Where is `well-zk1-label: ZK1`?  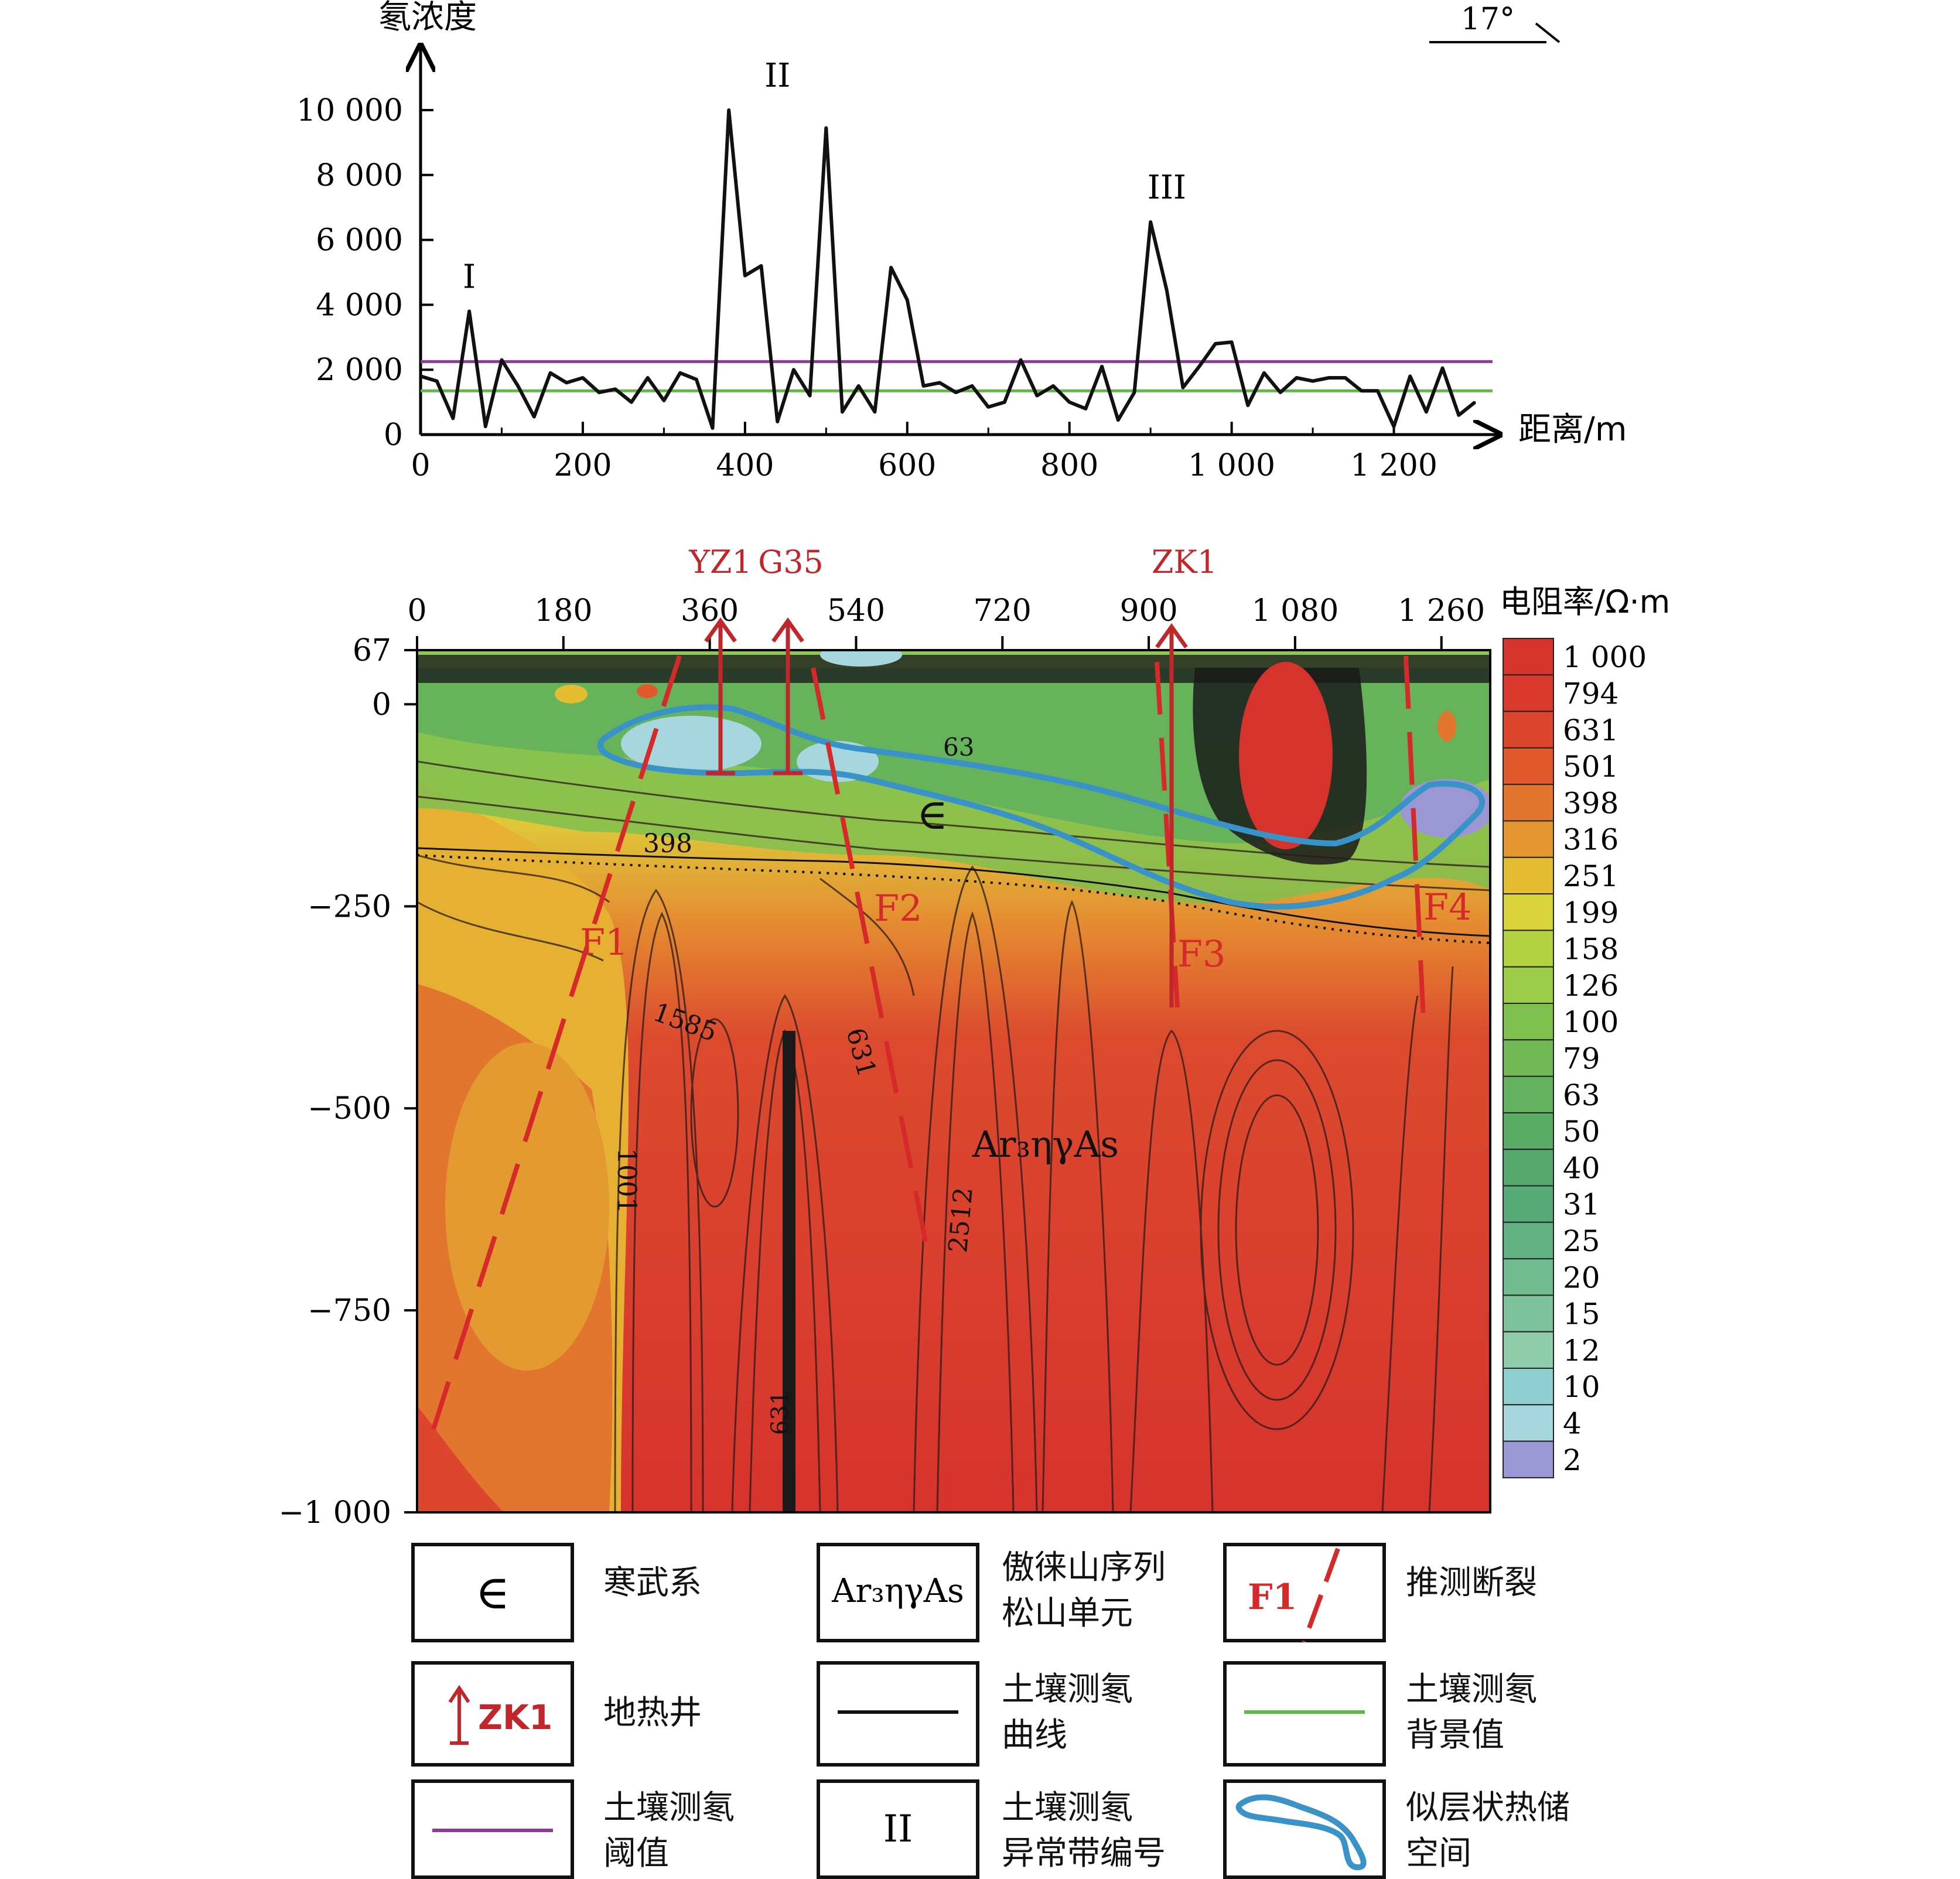 well-zk1-label: ZK1 is located at coordinates (1184, 562).